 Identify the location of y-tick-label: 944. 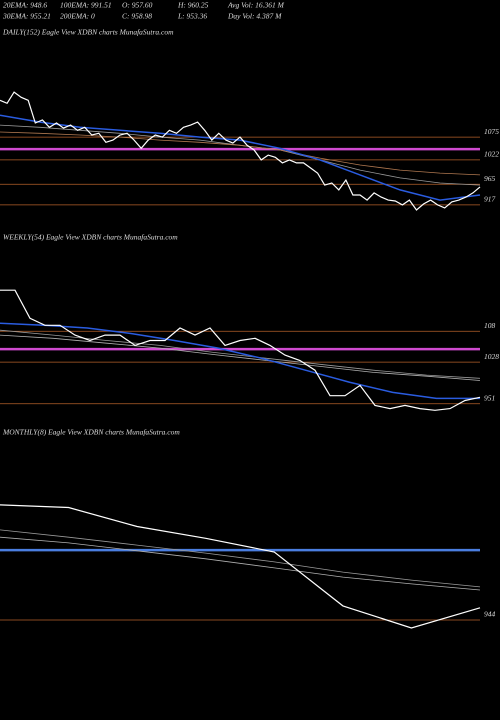
(490, 614).